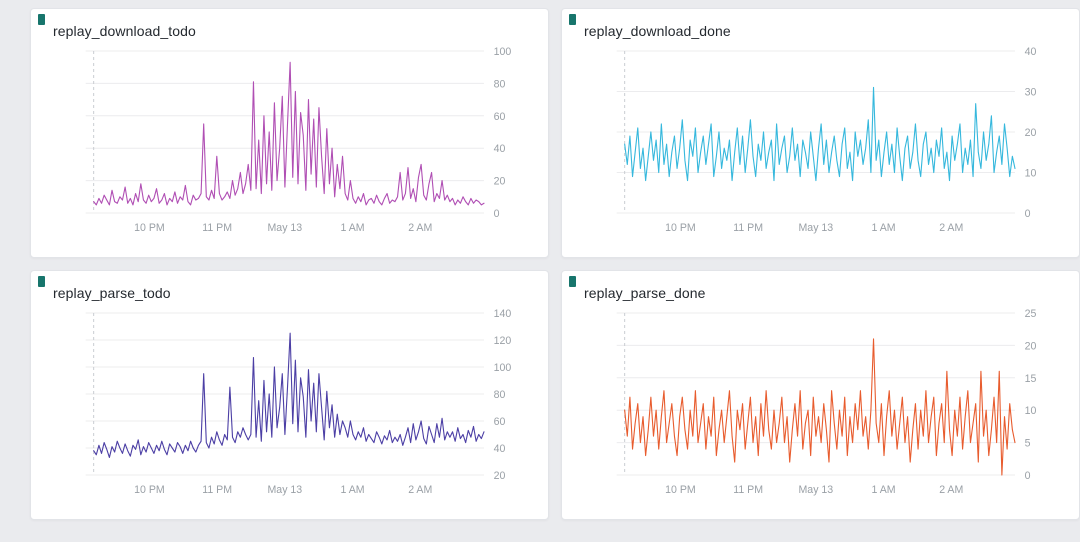  Describe the element at coordinates (124, 31) in the screenshot. I see `panel-title: replay_download_todo` at that location.